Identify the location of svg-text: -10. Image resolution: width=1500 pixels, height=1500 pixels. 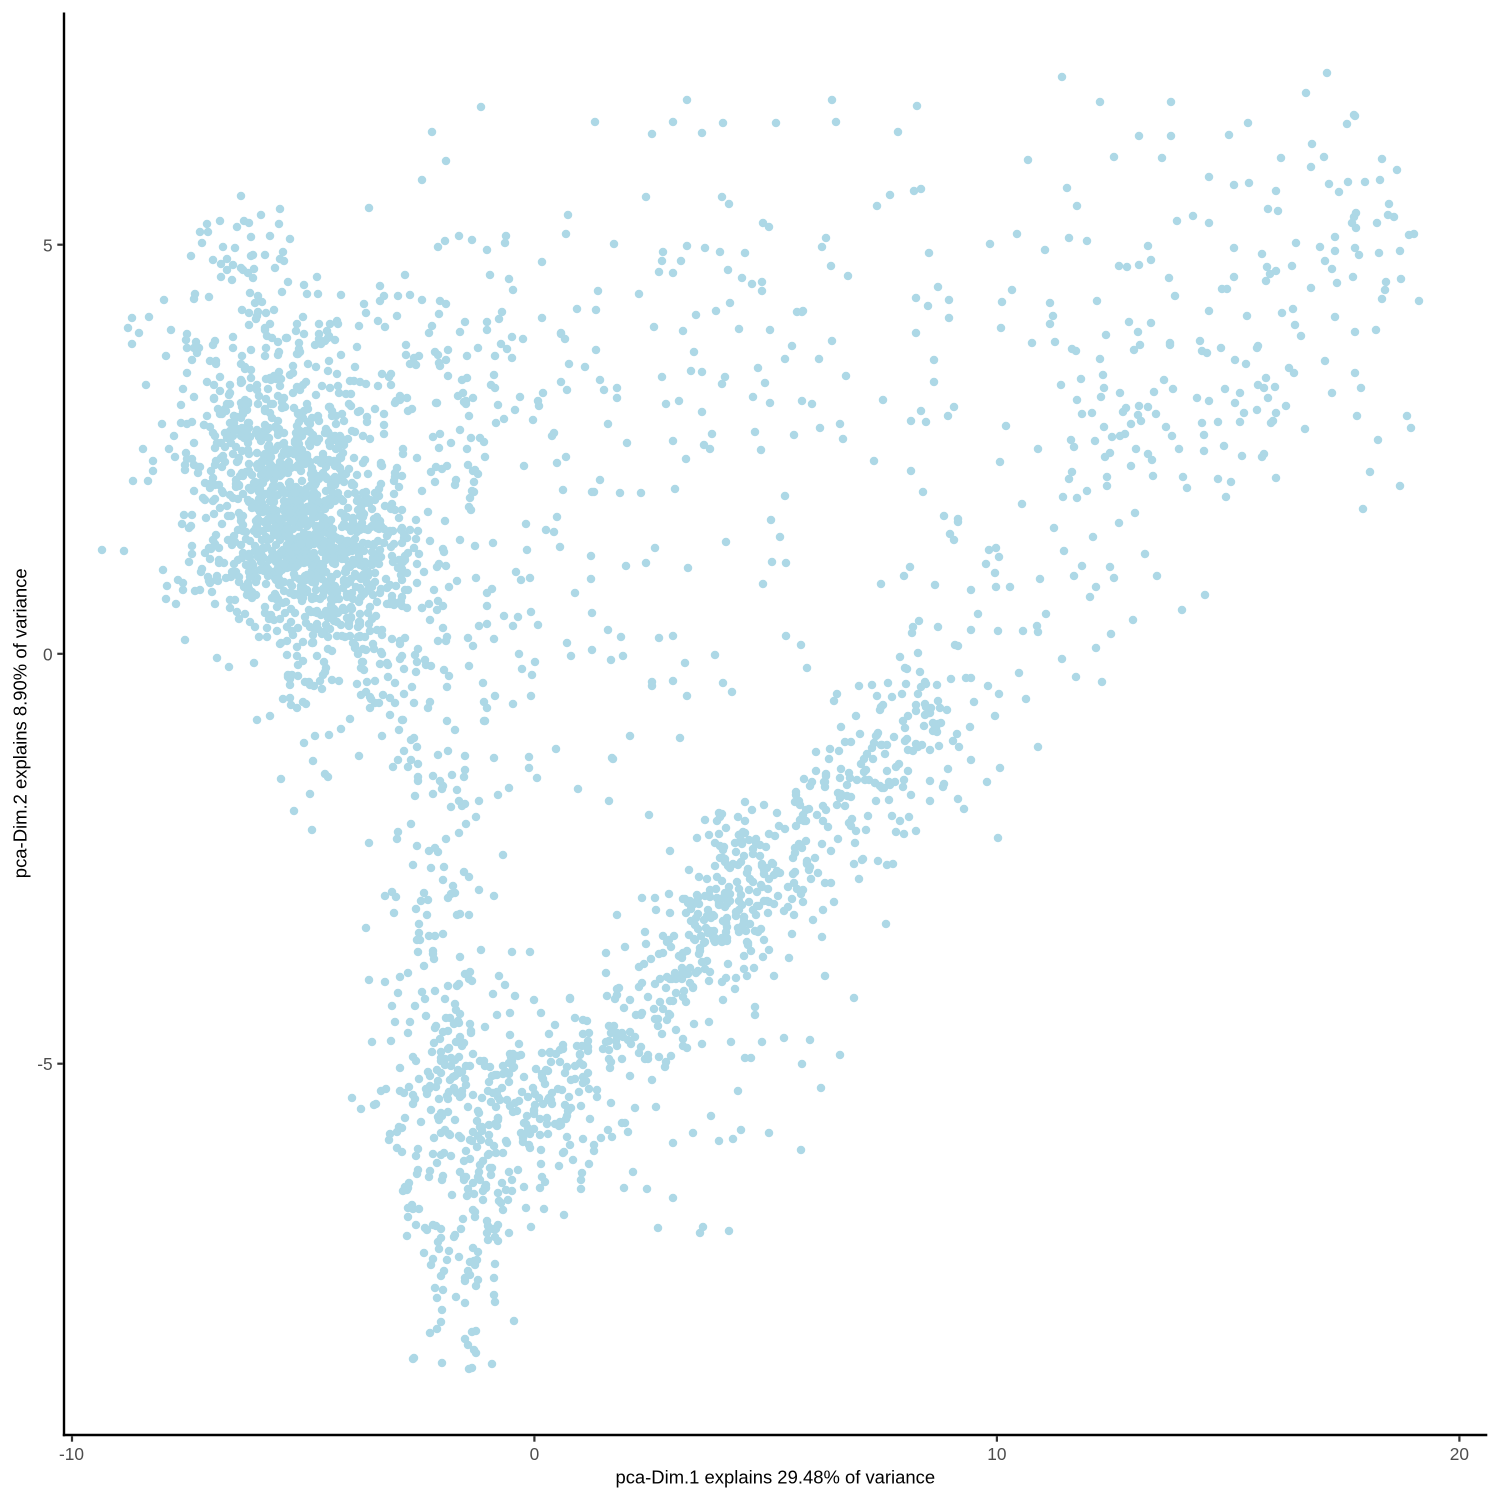
(71, 1454).